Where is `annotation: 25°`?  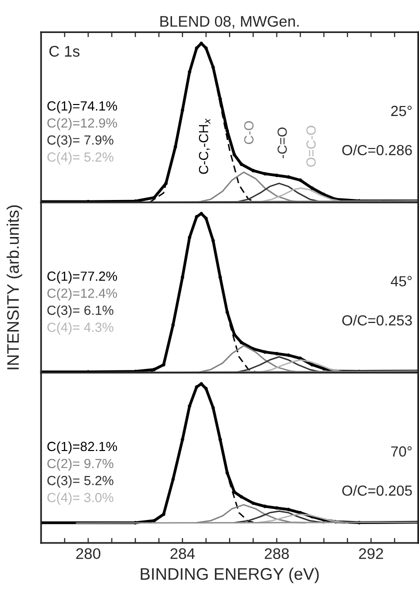 annotation: 25° is located at coordinates (401, 111).